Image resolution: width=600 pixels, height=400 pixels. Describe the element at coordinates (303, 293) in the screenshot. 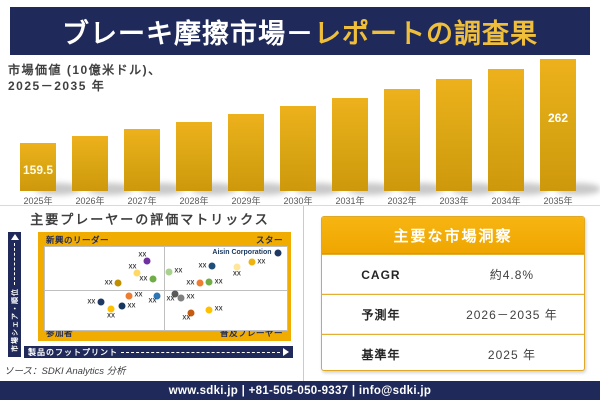

I see `section-divider-vertical` at that location.